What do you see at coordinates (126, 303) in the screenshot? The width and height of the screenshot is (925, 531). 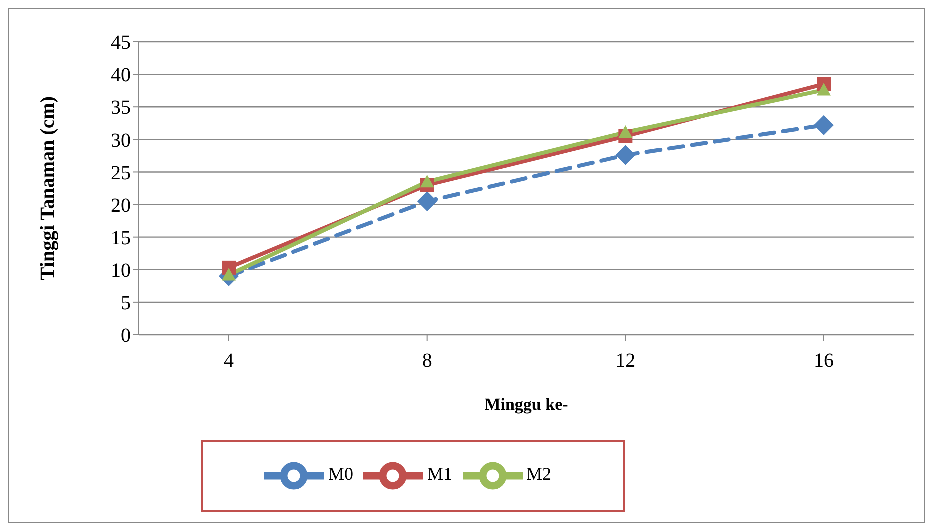 I see `y-tick-label: 5` at bounding box center [126, 303].